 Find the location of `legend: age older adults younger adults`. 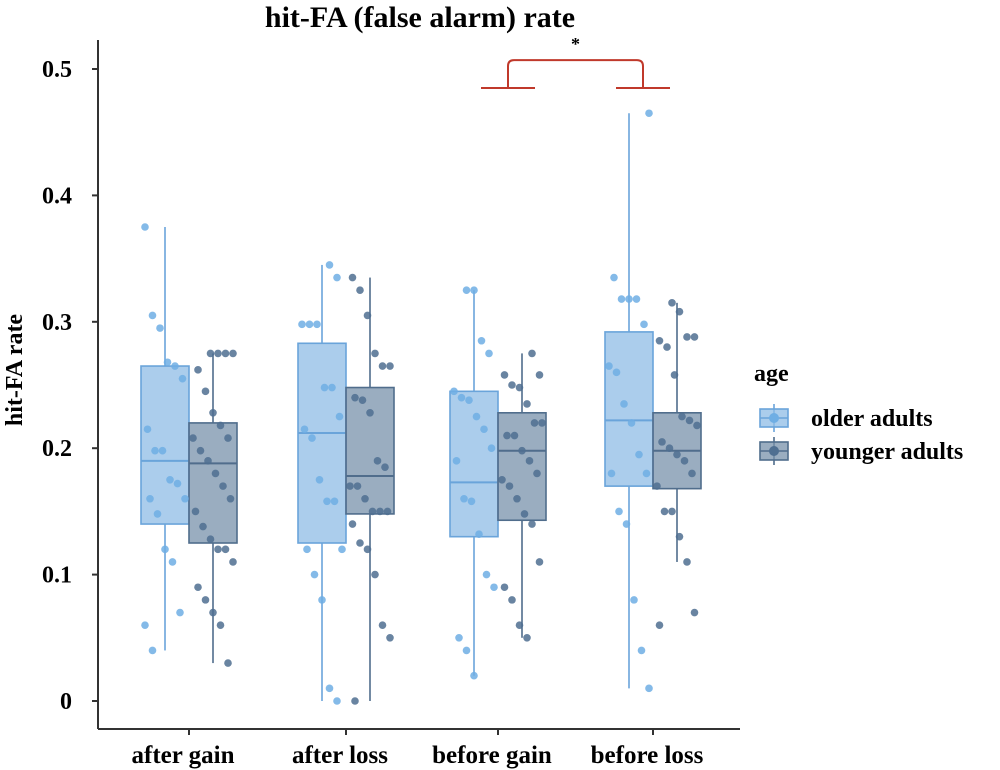

legend: age older adults younger adults is located at coordinates (858, 413).